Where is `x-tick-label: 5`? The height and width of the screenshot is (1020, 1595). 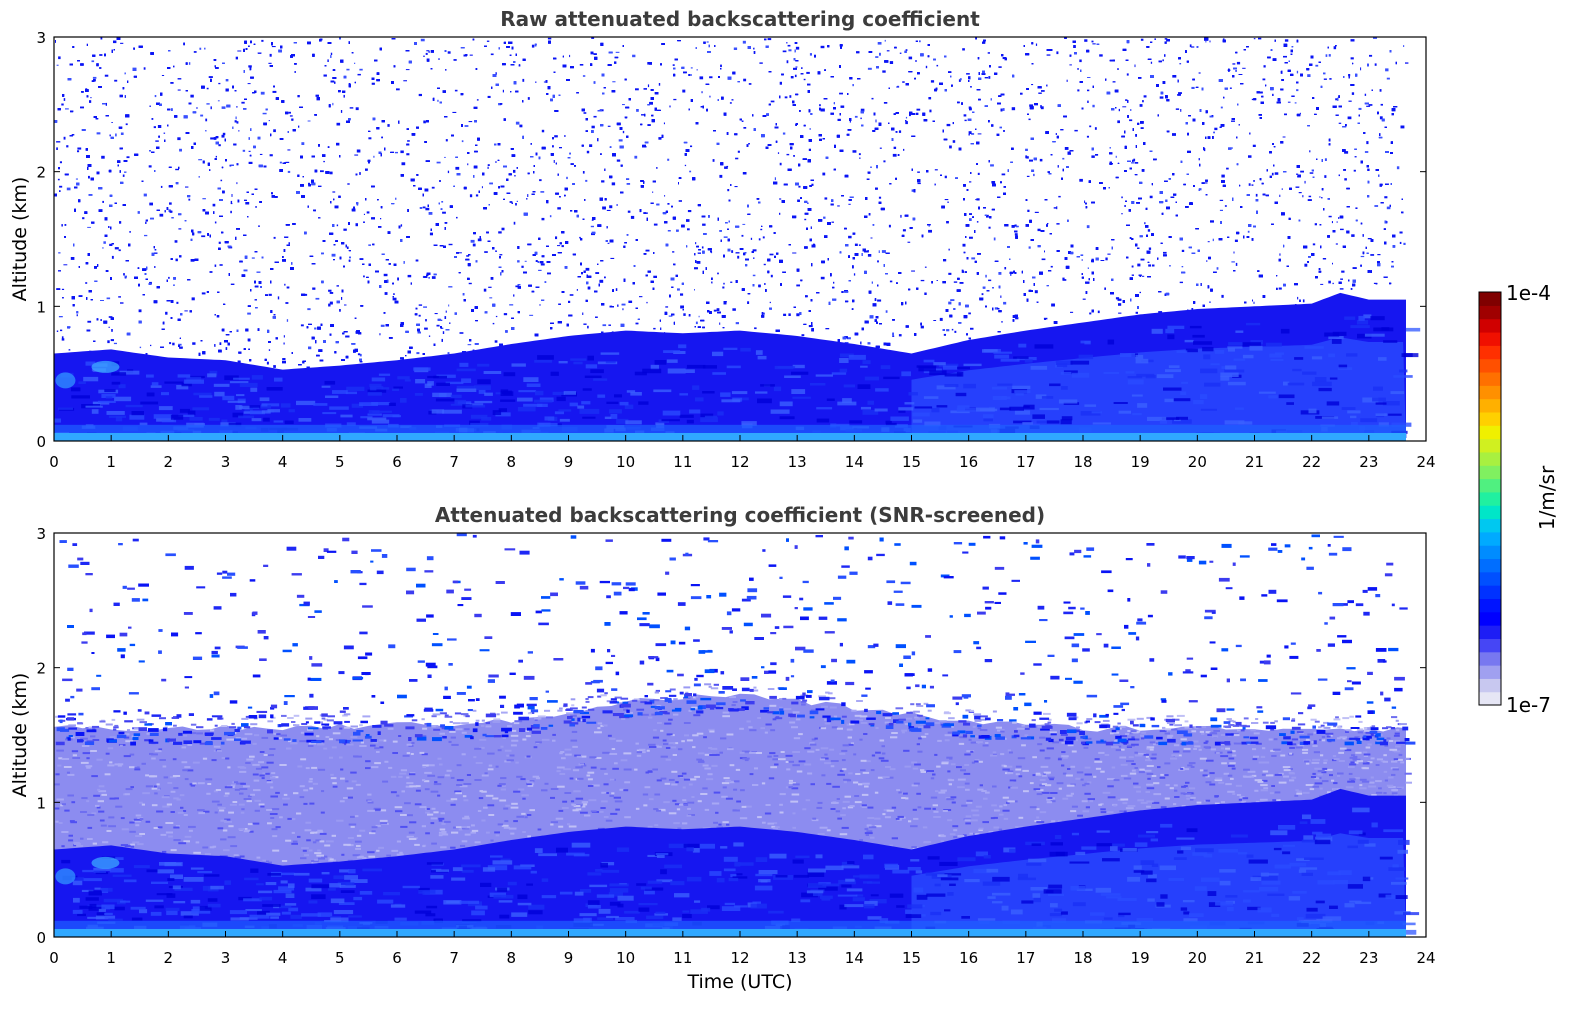 x-tick-label: 5 is located at coordinates (340, 958).